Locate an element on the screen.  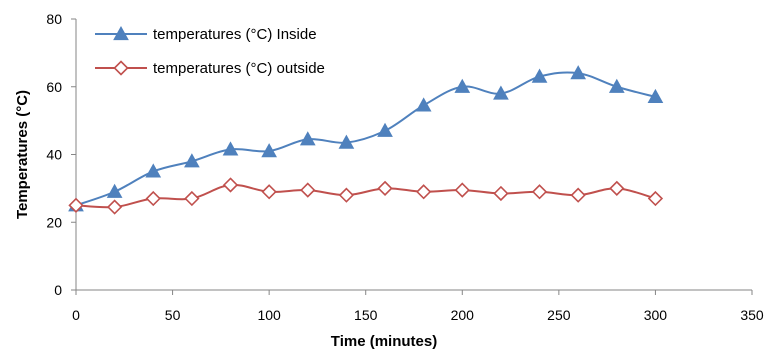
x-tick-label: 0 is located at coordinates (76, 315).